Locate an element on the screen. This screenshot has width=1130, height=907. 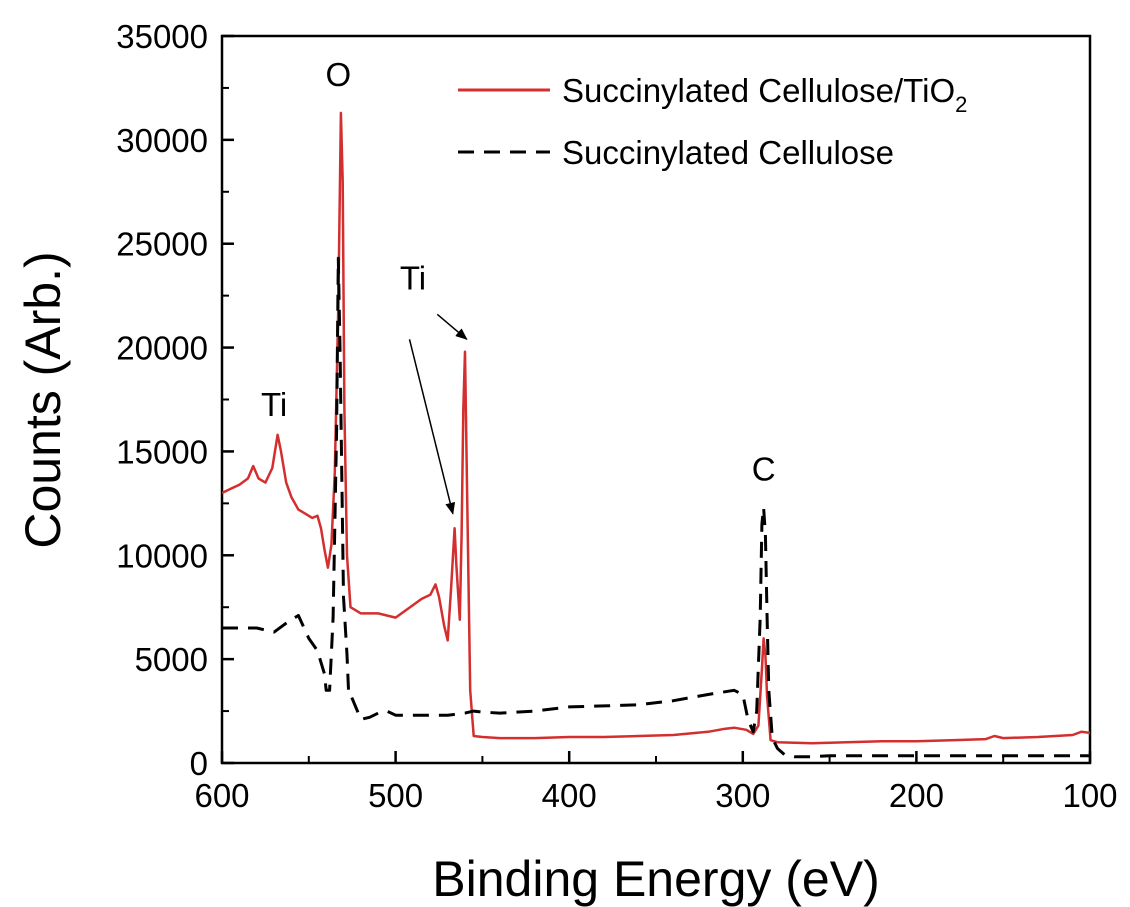
y-tick-label: 5000 is located at coordinates (171, 659).